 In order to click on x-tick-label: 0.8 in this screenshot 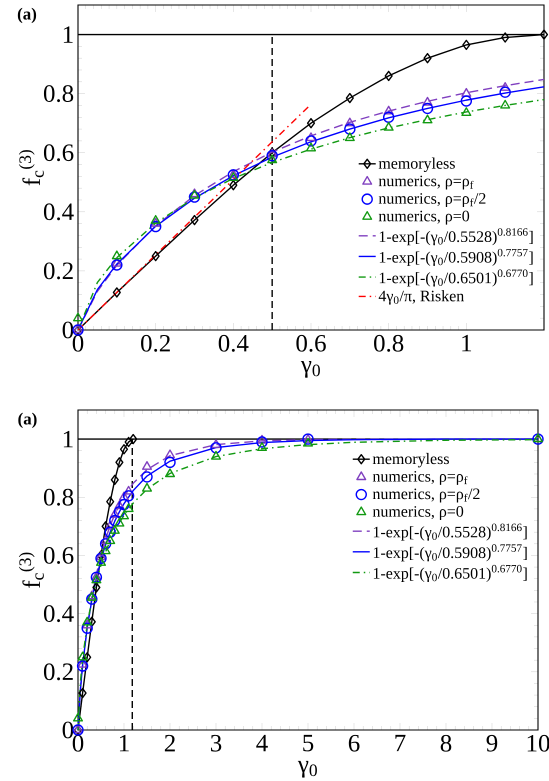, I will do `click(389, 343)`.